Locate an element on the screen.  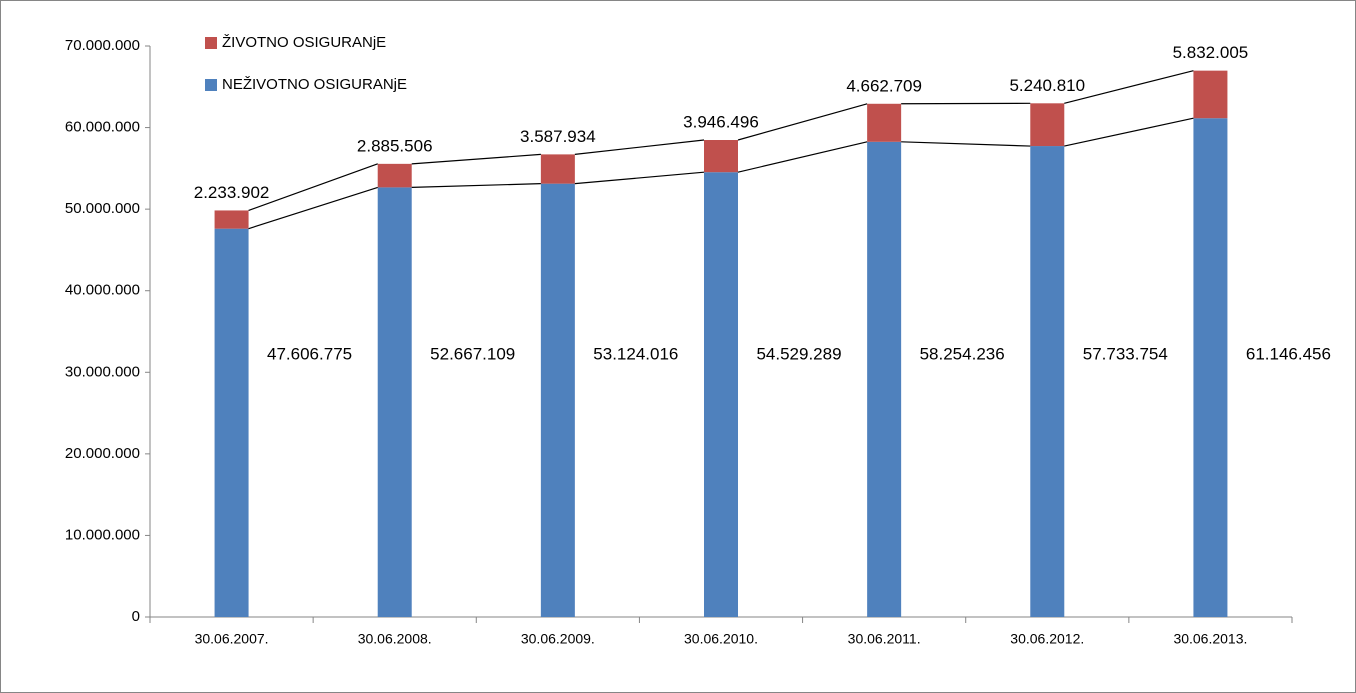
value-label: 2.885.506 is located at coordinates (395, 145).